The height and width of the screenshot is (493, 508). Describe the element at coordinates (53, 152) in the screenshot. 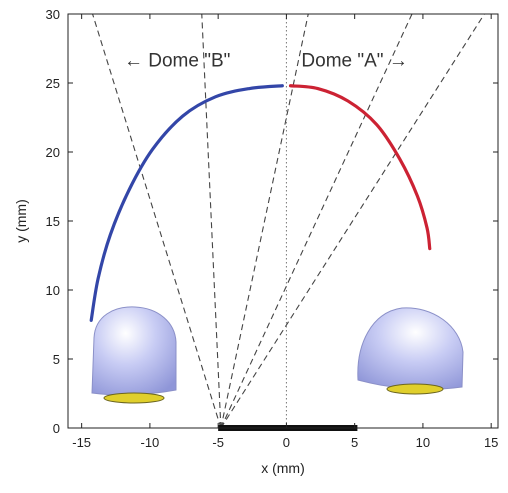

I see `y-tick-label: 20` at that location.